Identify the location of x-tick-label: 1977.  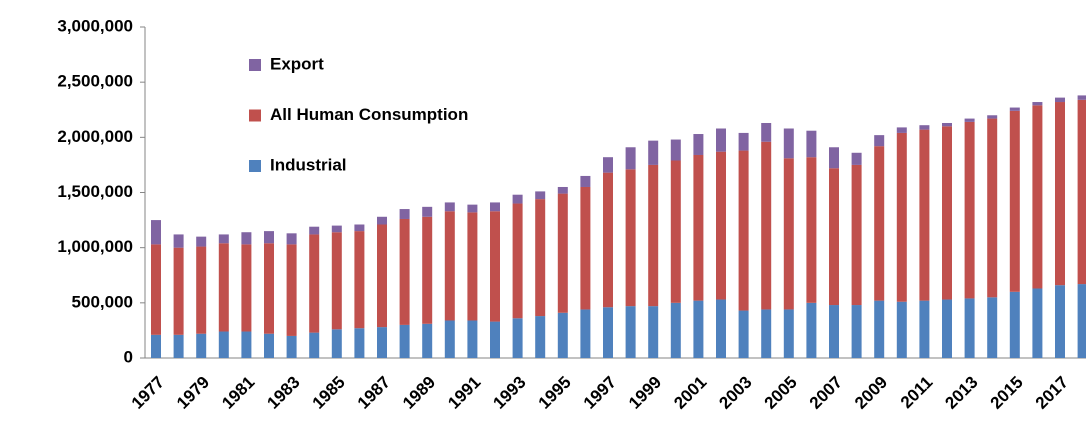
(148, 393).